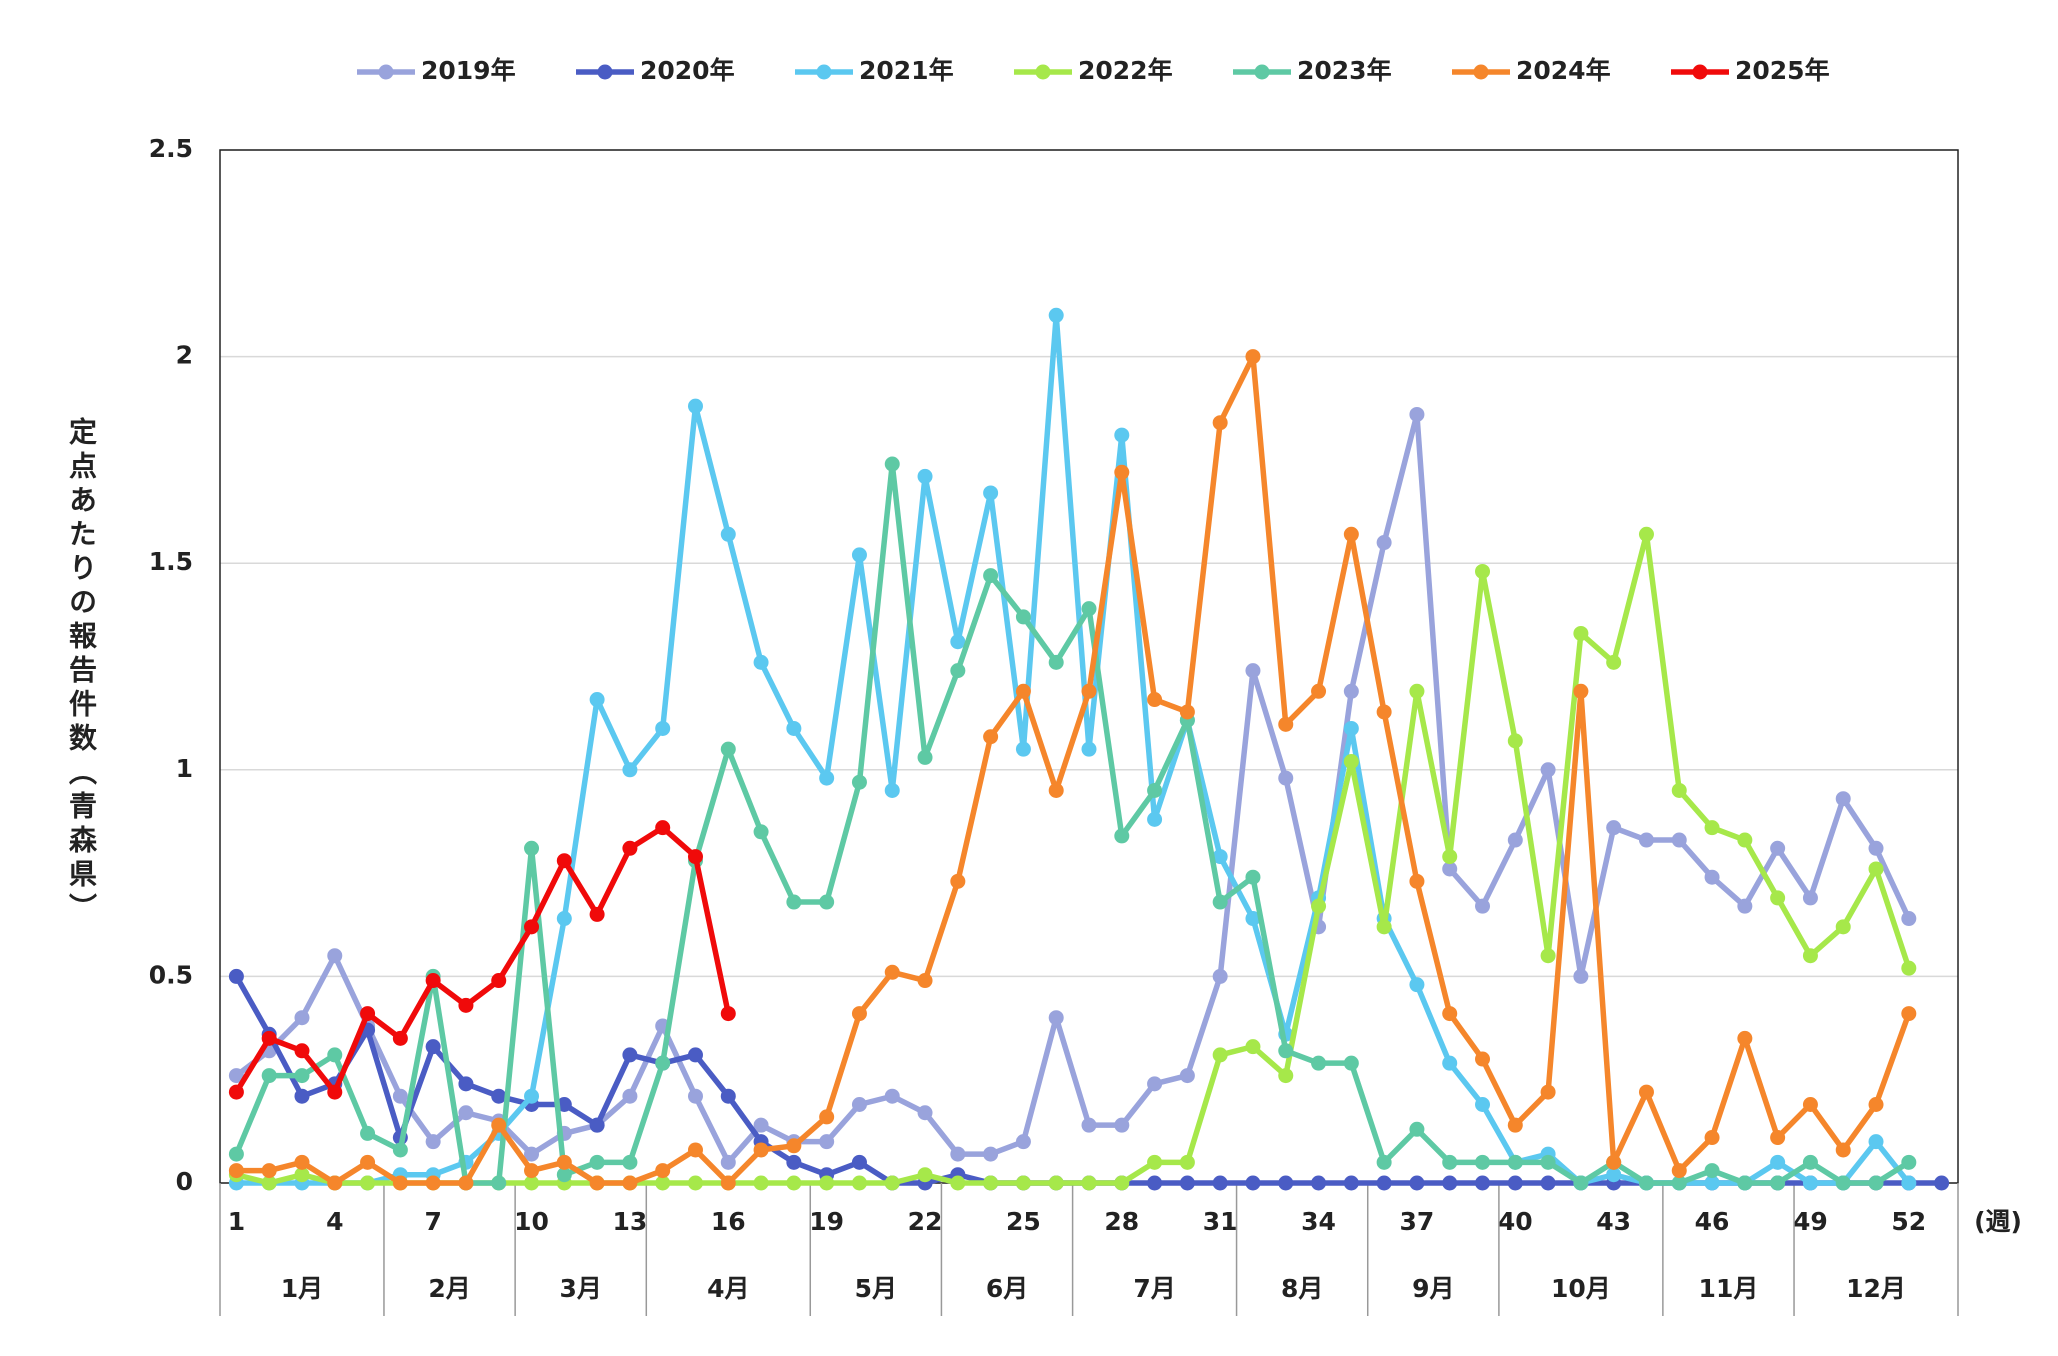  What do you see at coordinates (630, 1221) in the screenshot?
I see `x-tick-label: 13` at bounding box center [630, 1221].